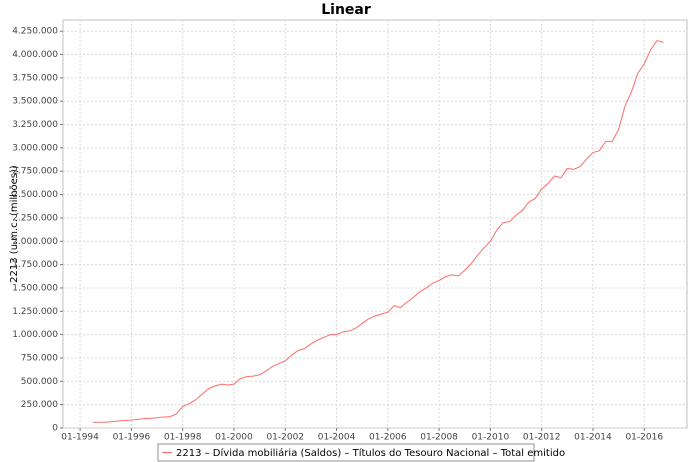 Image resolution: width=693 pixels, height=462 pixels. Describe the element at coordinates (388, 438) in the screenshot. I see `x-tick-label: 01-2006` at that location.